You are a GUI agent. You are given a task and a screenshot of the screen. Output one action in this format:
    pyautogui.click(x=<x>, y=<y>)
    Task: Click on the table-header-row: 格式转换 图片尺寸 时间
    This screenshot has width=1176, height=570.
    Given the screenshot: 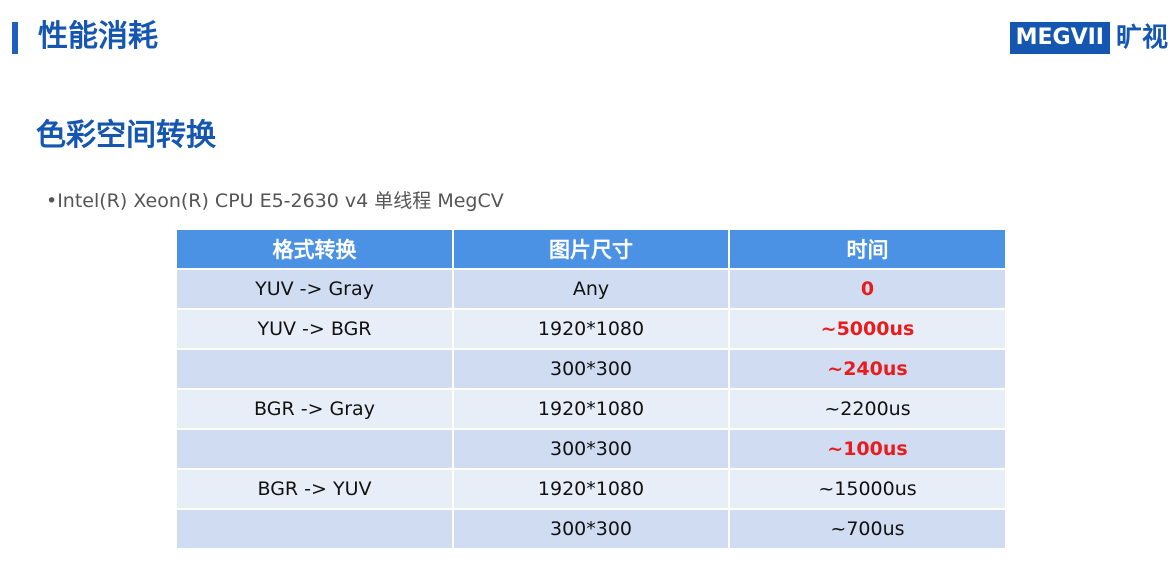 What is the action you would take?
    pyautogui.click(x=591, y=250)
    